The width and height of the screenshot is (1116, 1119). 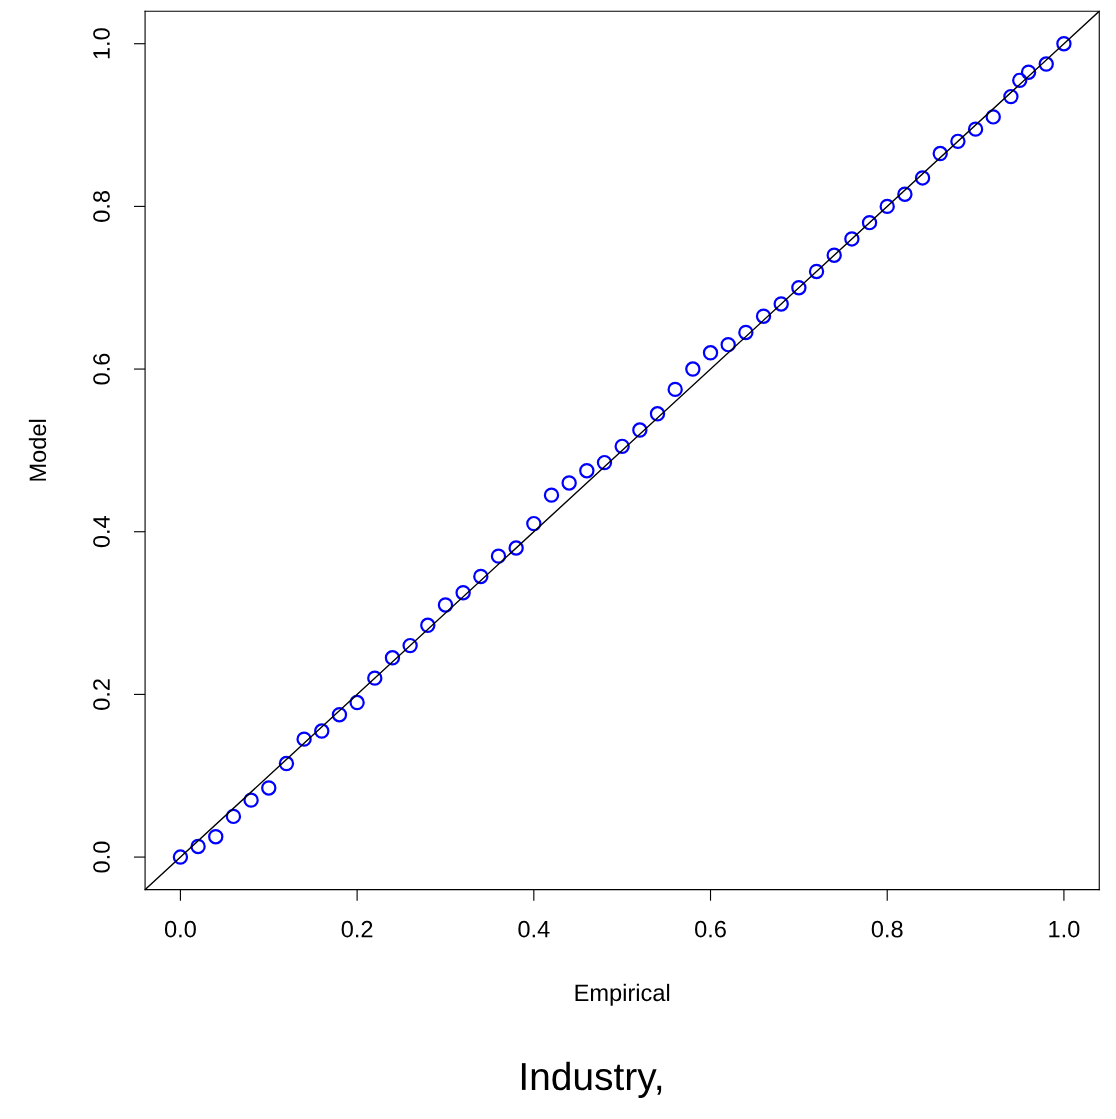 I want to click on y-tick-label: 1.0, so click(x=101, y=43).